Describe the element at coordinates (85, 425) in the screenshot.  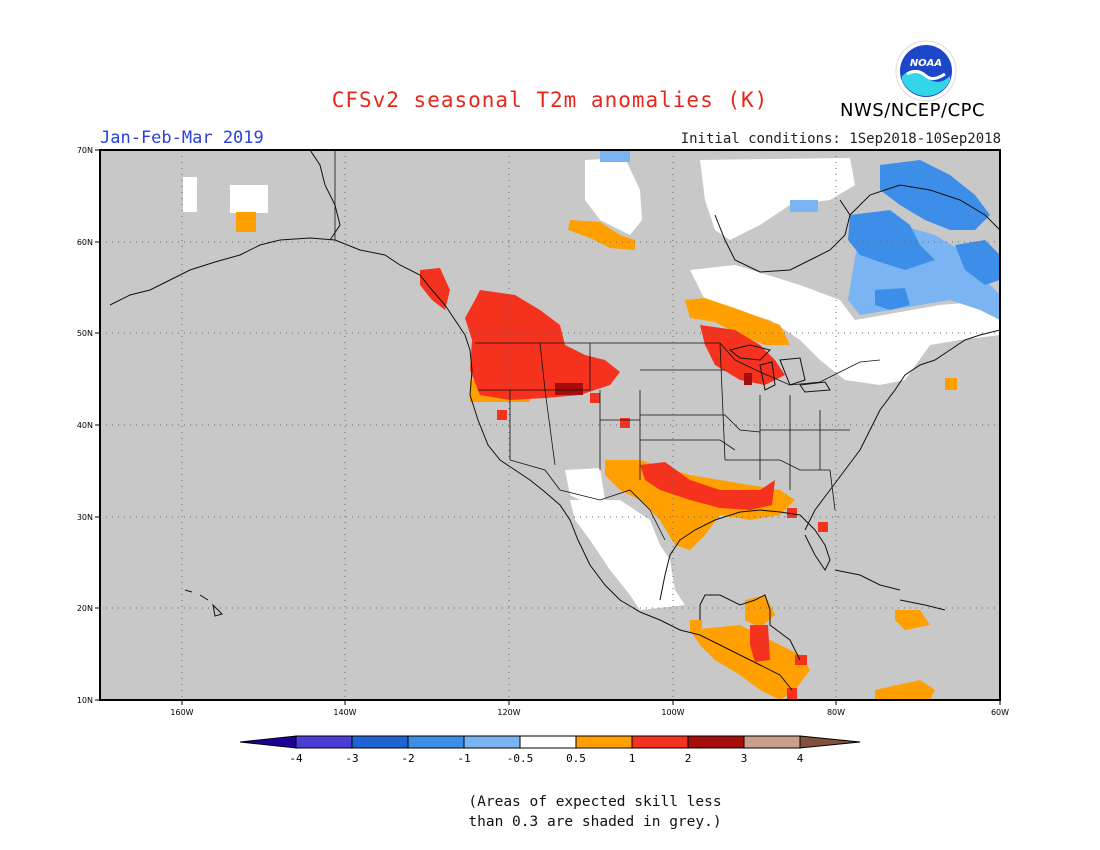
I see `lat-label: 40N` at that location.